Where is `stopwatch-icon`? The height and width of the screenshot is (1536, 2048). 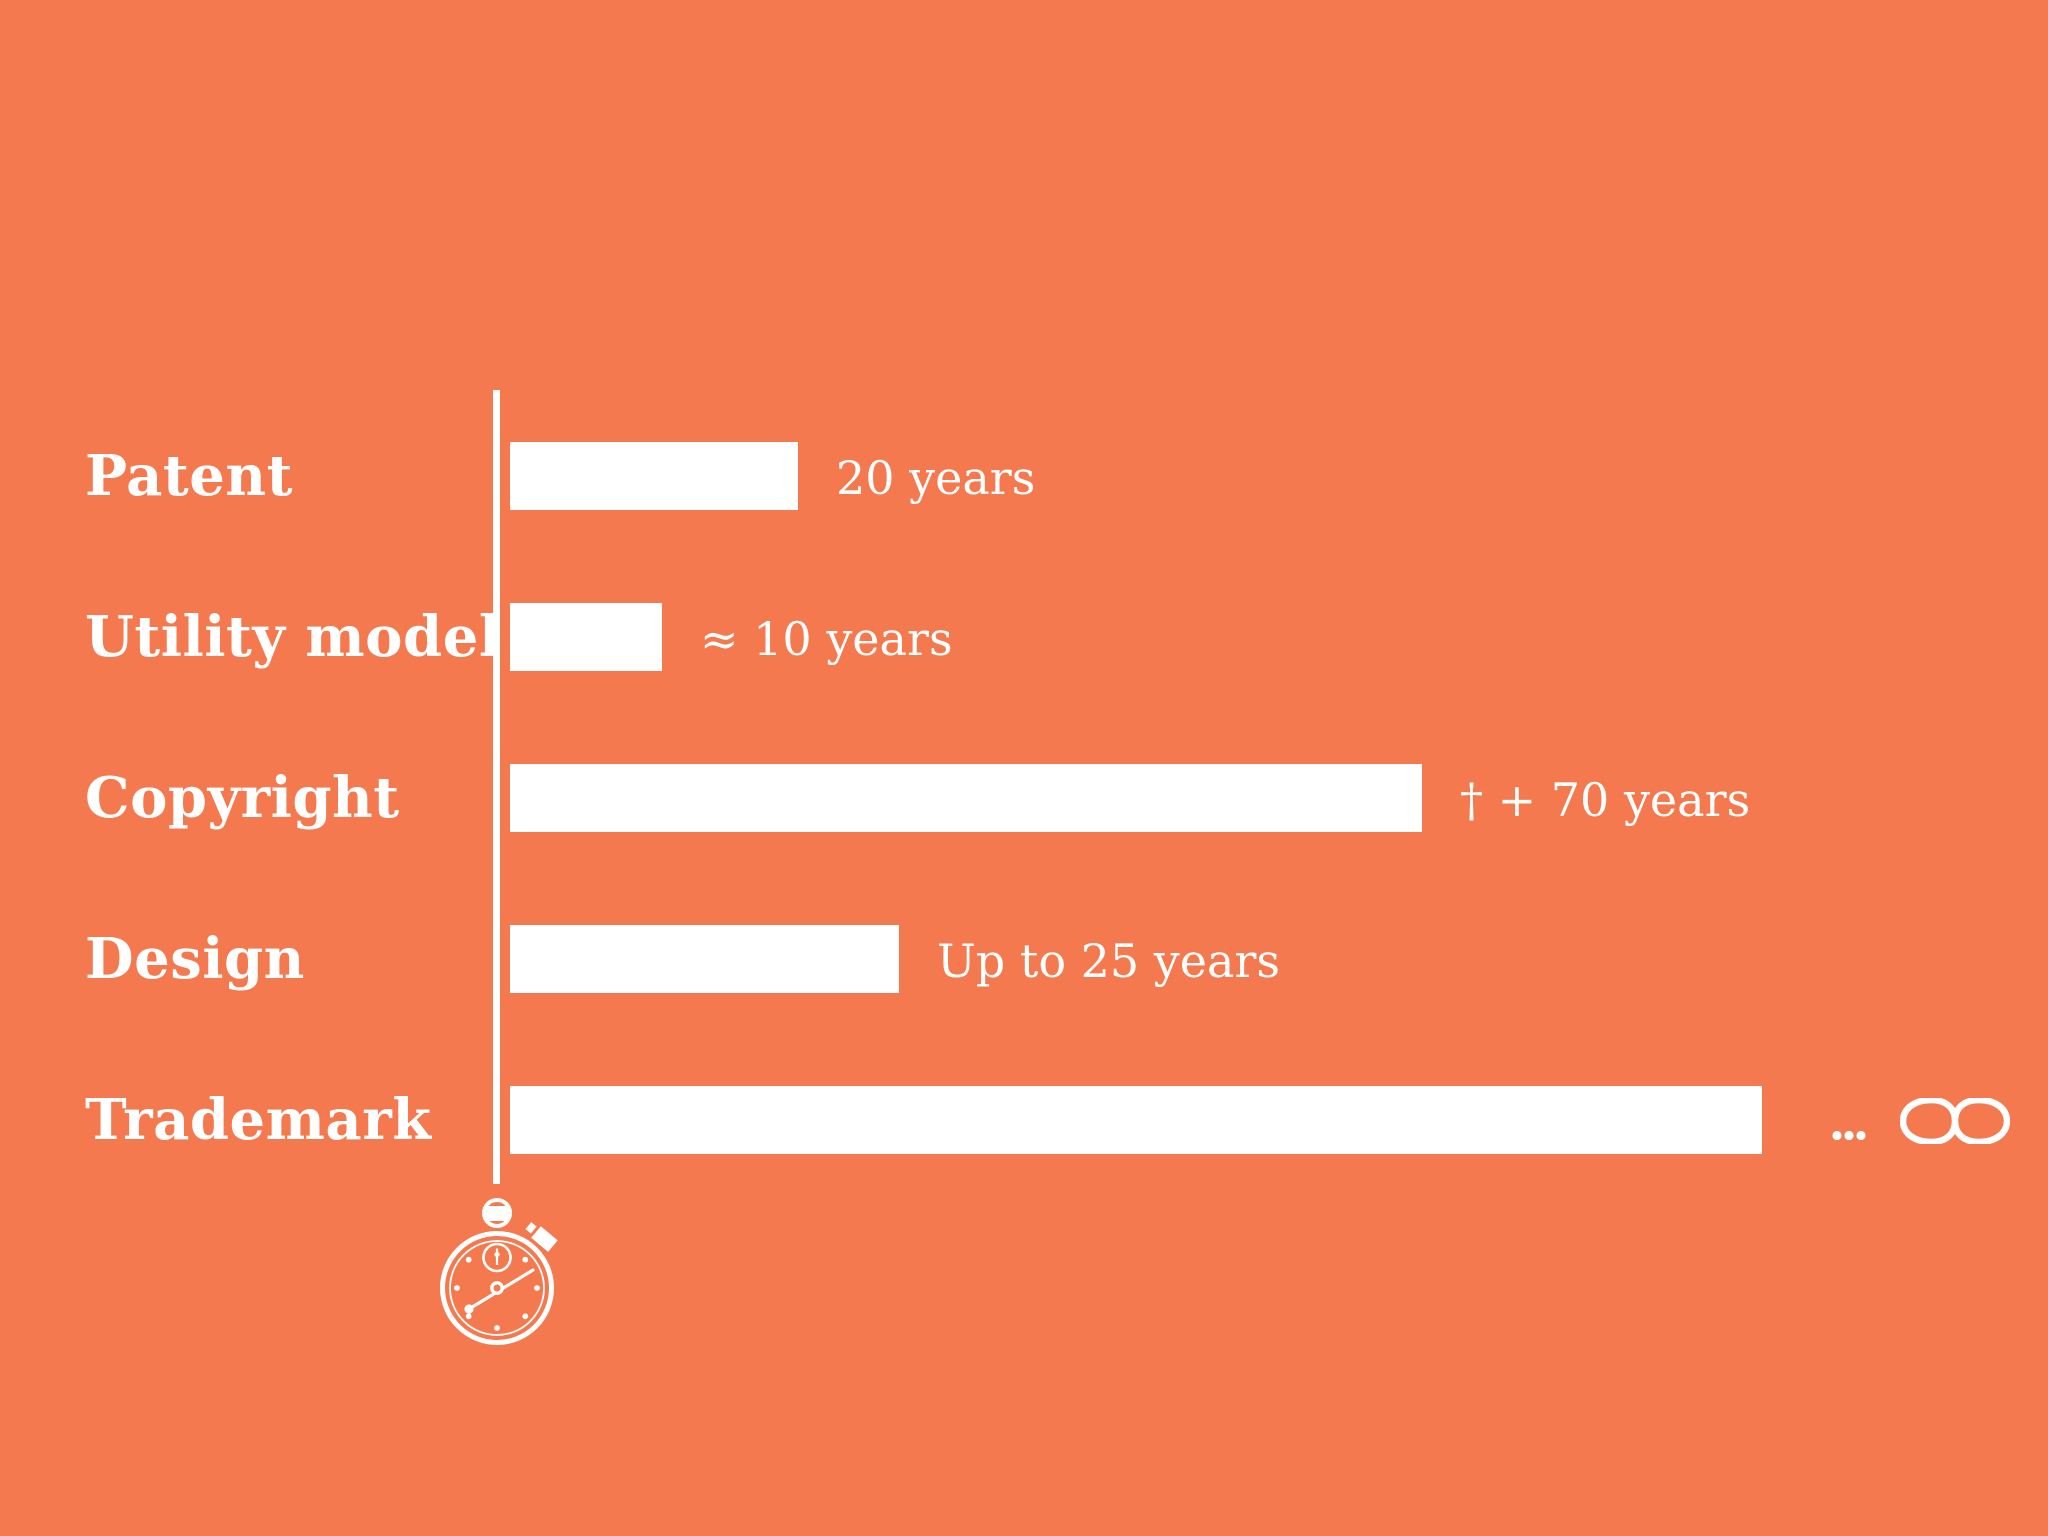
stopwatch-icon is located at coordinates (499, 1271).